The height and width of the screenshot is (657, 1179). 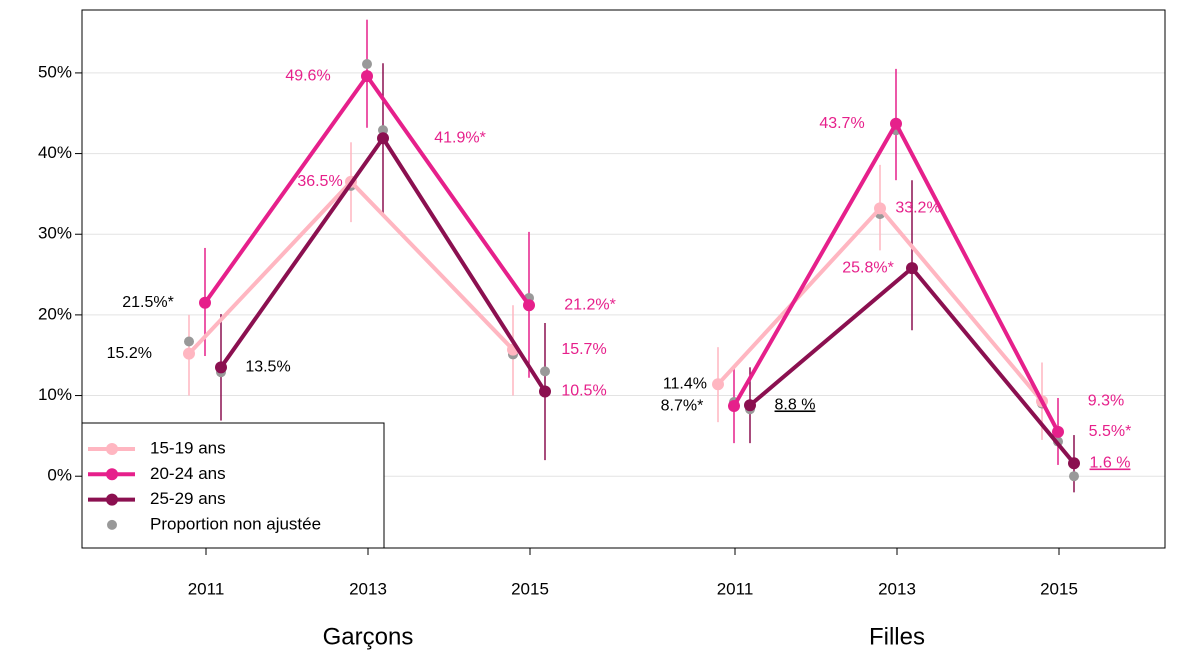 I want to click on legend-label: 20-24 ans, so click(x=188, y=473).